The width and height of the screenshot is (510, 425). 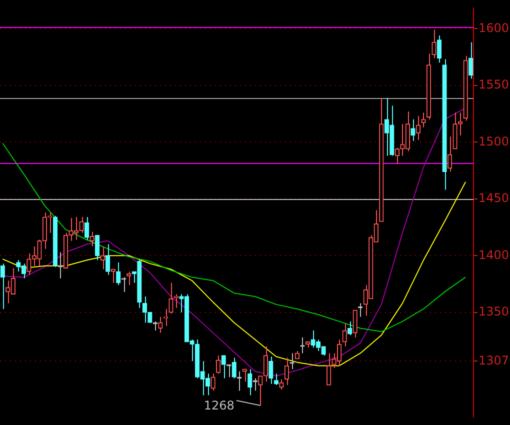 I want to click on annotation: 1268, so click(x=219, y=405).